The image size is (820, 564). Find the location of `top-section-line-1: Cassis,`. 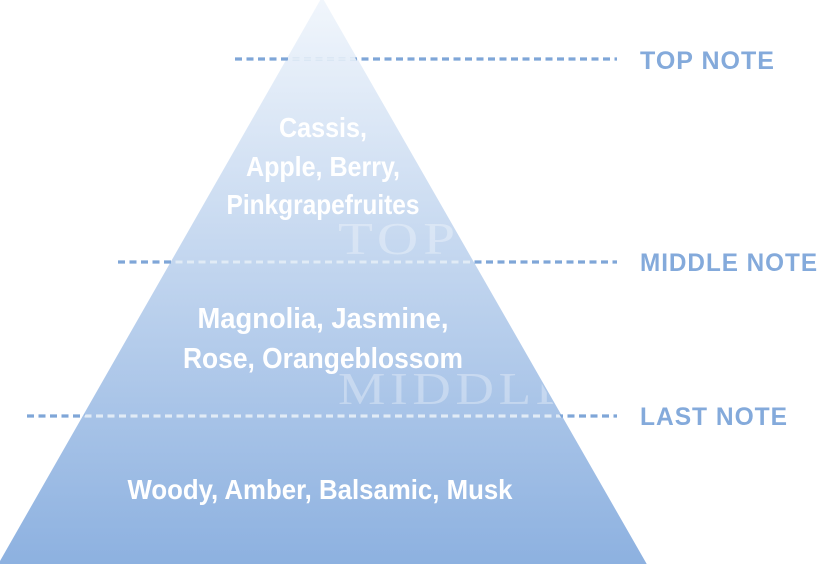

top-section-line-1: Cassis, is located at coordinates (323, 127).